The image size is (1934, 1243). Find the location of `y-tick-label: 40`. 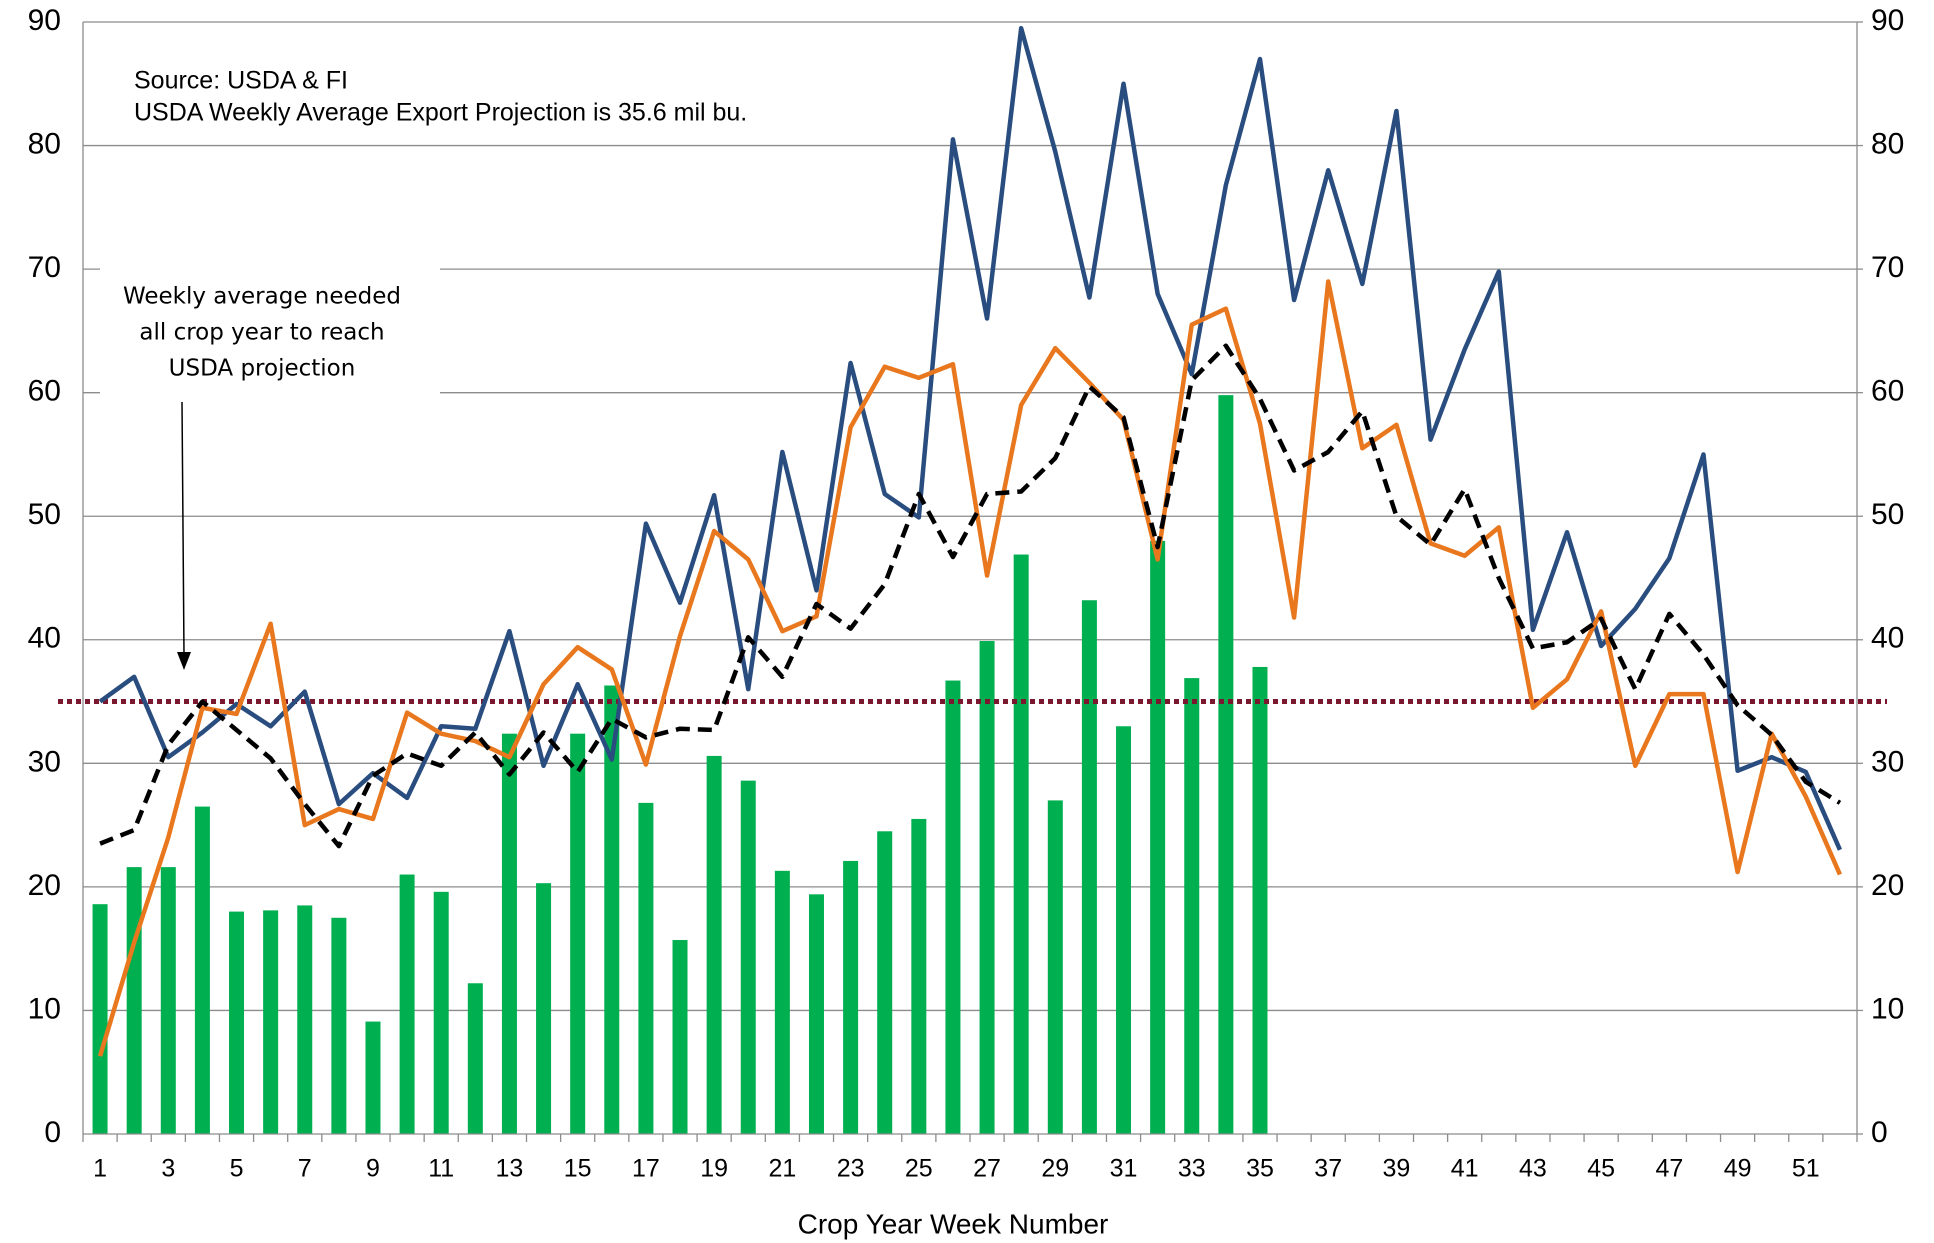

y-tick-label: 40 is located at coordinates (44, 638).